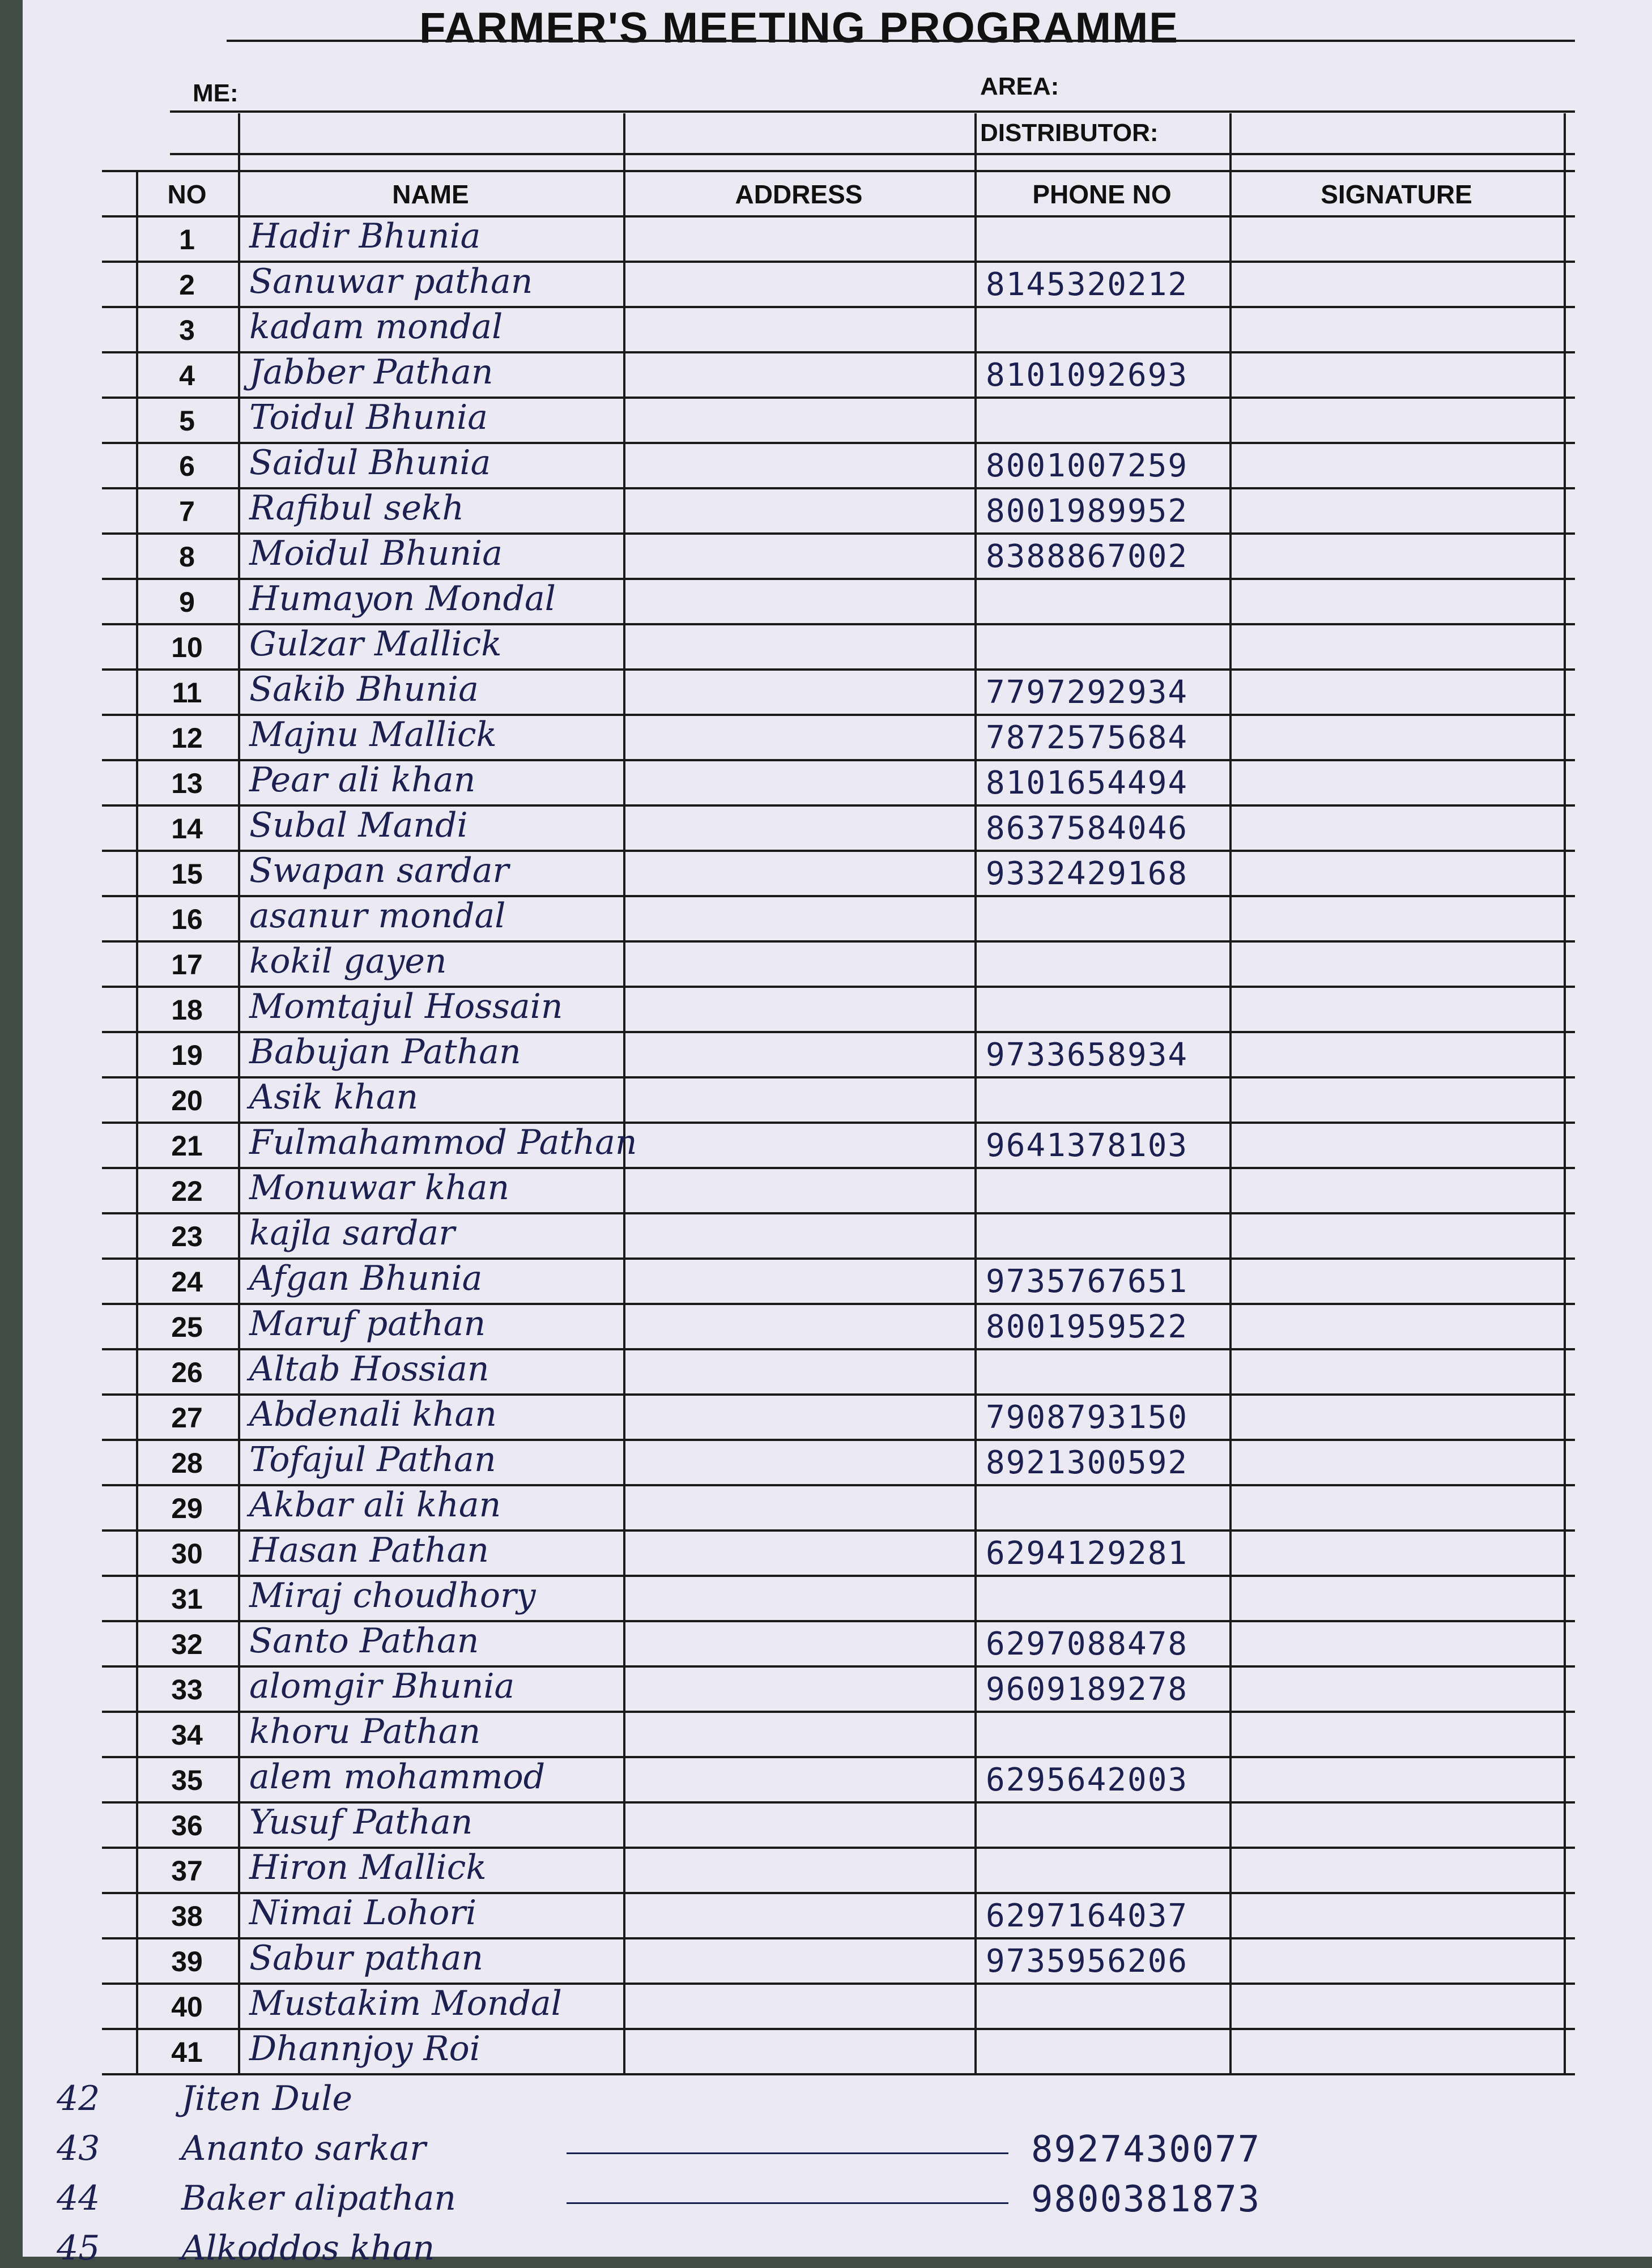 This screenshot has width=1652, height=2268. What do you see at coordinates (1087, 375) in the screenshot?
I see `phone-number: 8101092693` at bounding box center [1087, 375].